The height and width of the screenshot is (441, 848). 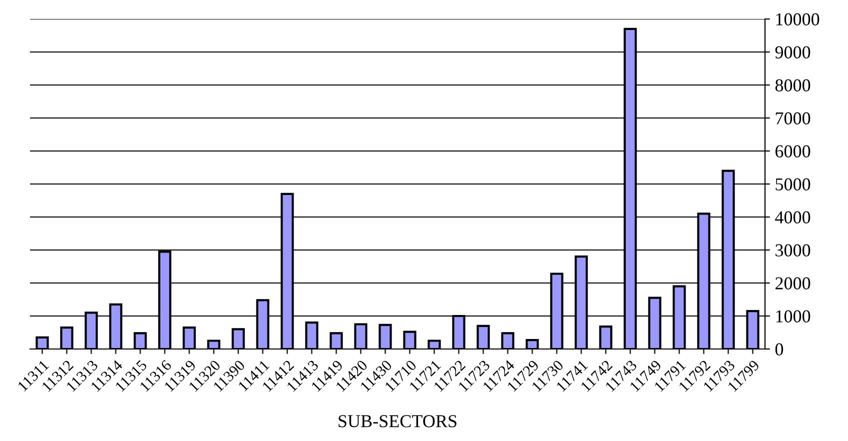 What do you see at coordinates (793, 316) in the screenshot?
I see `y-tick-label: 1000` at bounding box center [793, 316].